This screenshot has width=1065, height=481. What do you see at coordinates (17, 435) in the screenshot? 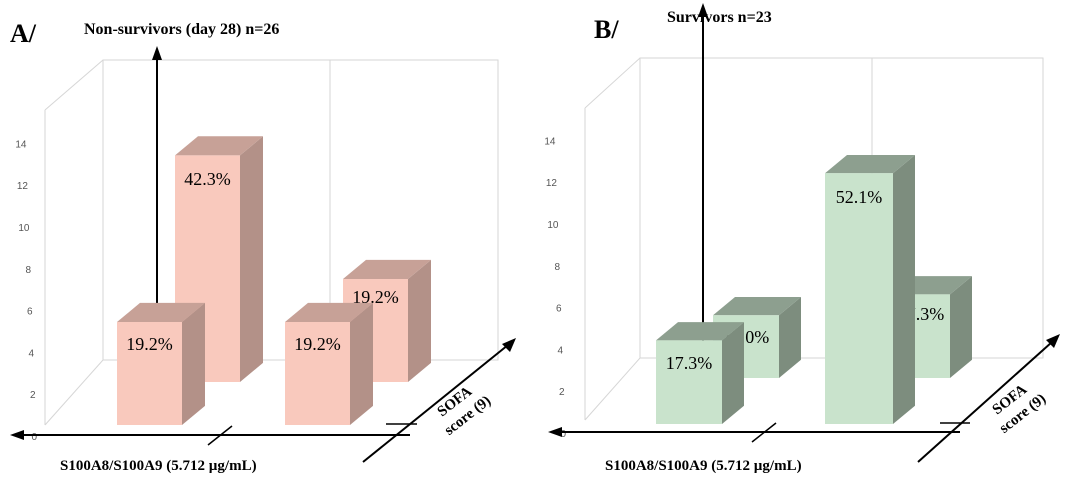
I see `panel-a-x-arrowhead` at bounding box center [17, 435].